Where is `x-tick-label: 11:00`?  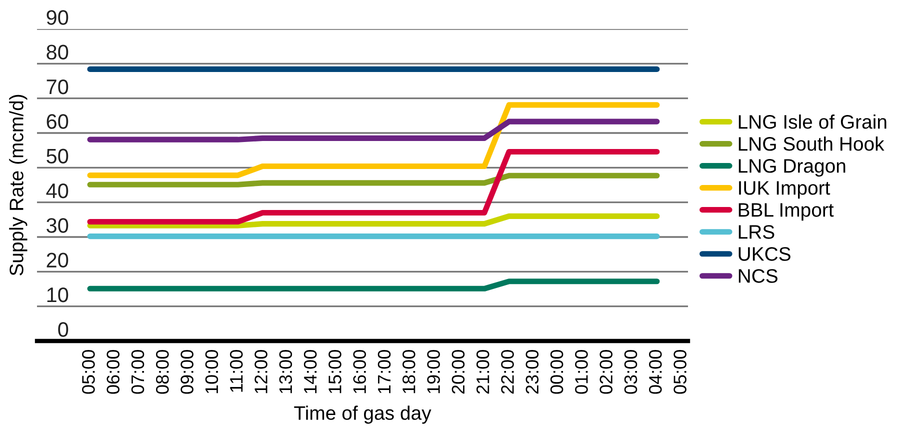 x-tick-label: 11:00 is located at coordinates (236, 371).